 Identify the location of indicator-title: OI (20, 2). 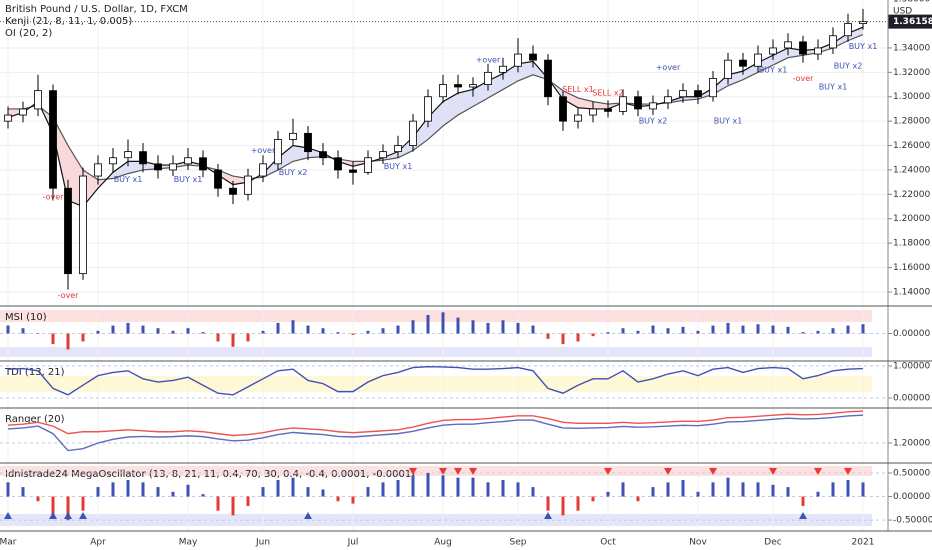
(28, 33).